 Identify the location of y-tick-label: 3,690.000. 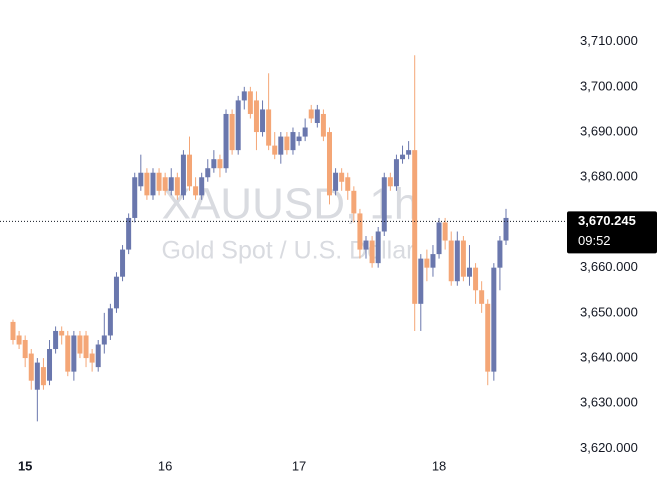
(609, 130).